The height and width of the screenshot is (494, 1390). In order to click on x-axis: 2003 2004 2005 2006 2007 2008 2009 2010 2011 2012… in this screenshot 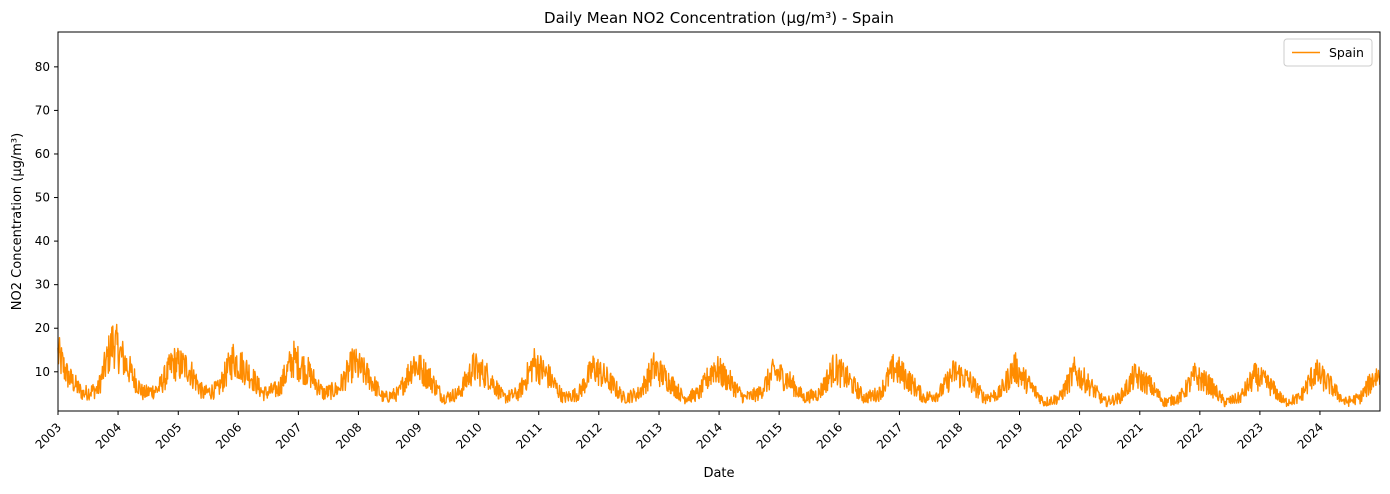, I will do `click(679, 431)`.